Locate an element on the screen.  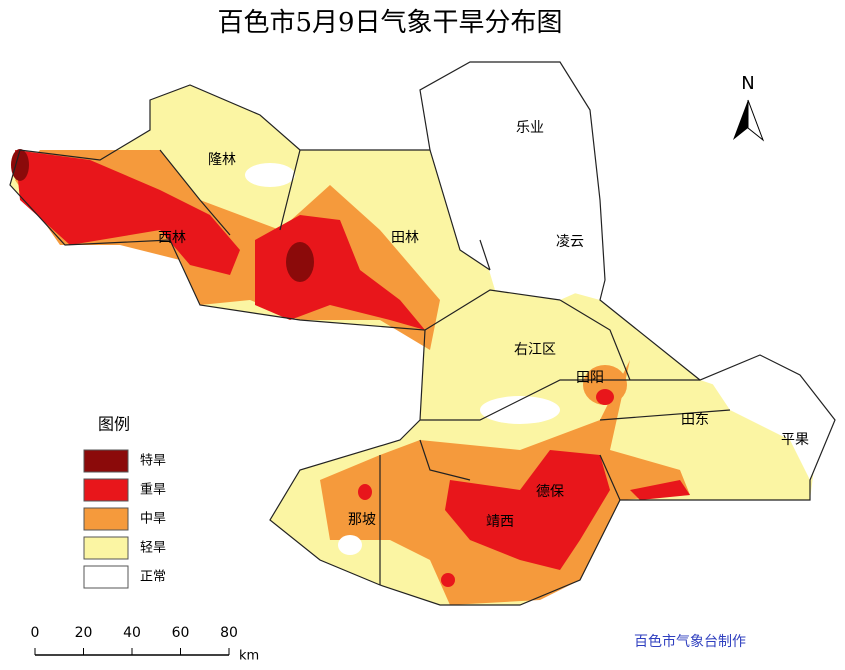
credit: 百色市气象台制作 is located at coordinates (690, 641).